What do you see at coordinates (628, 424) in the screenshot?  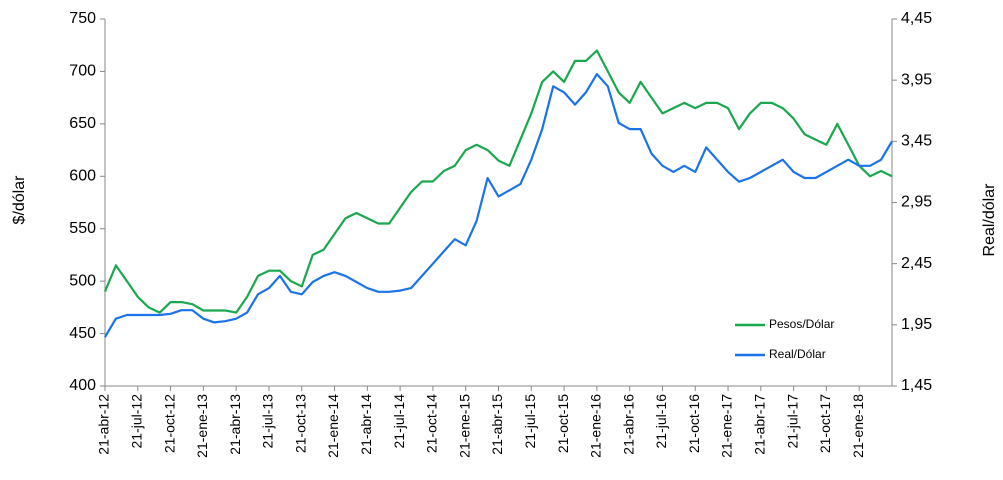 I see `x-tick-label: 21-abr-16` at bounding box center [628, 424].